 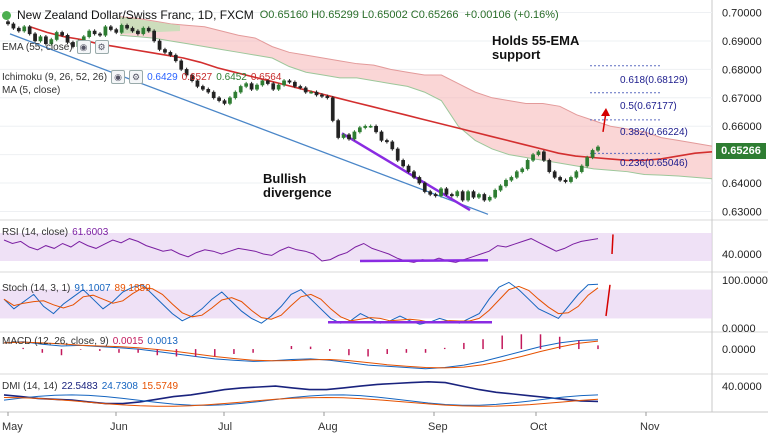 I want to click on stoch-value-1: 91.1007, so click(x=92, y=288).